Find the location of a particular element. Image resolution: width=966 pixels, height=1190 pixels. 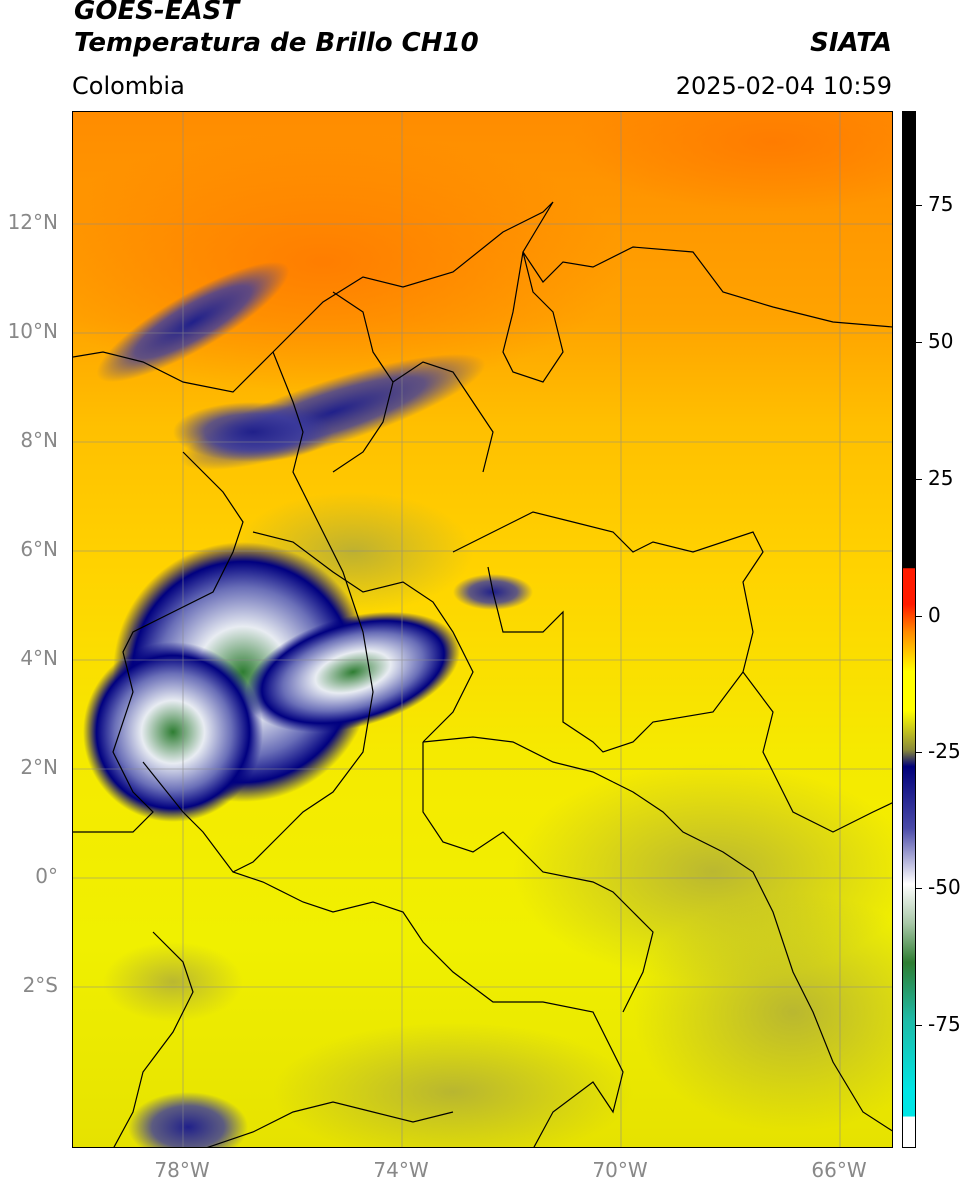

lat-tick-10n: 10°N is located at coordinates (32, 331).